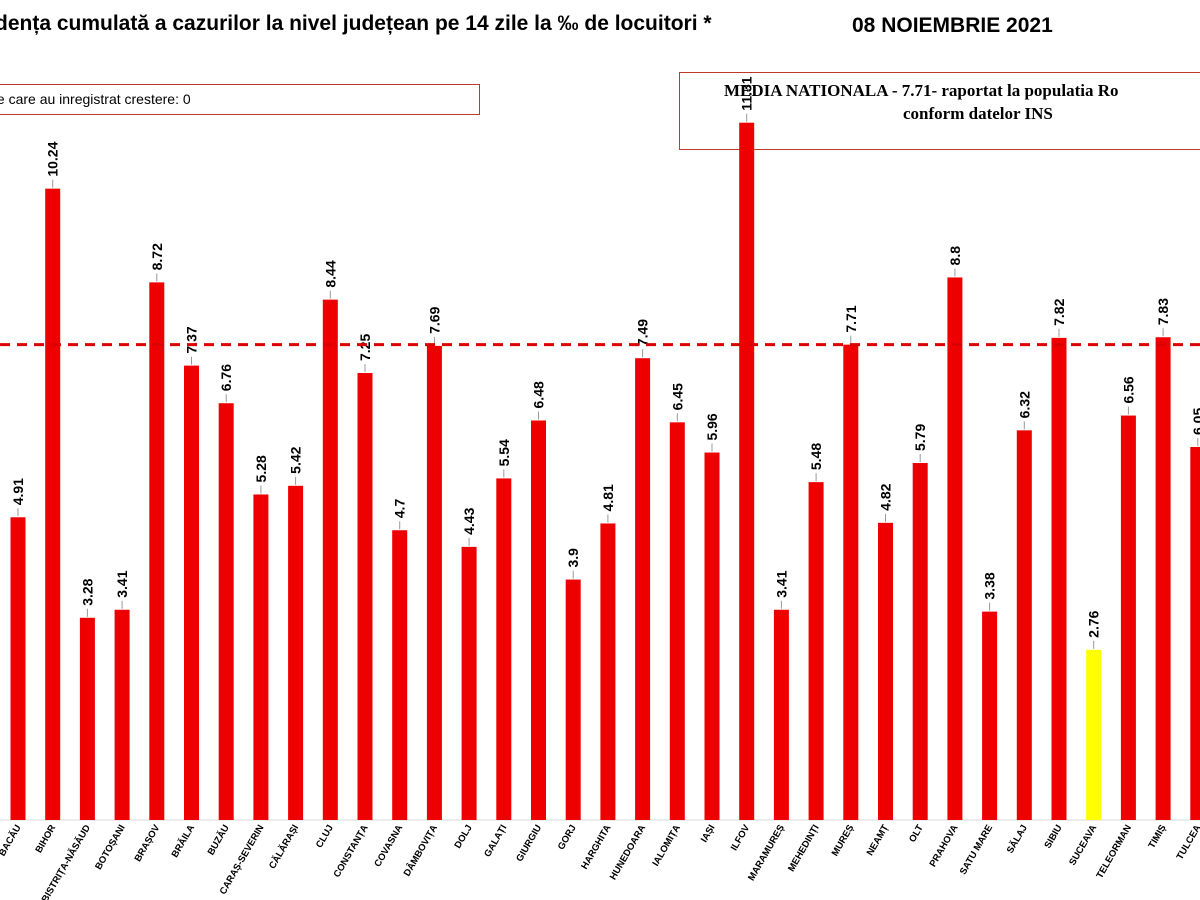 Image resolution: width=1200 pixels, height=900 pixels. I want to click on category-label: SUCEAVA, so click(1083, 845).